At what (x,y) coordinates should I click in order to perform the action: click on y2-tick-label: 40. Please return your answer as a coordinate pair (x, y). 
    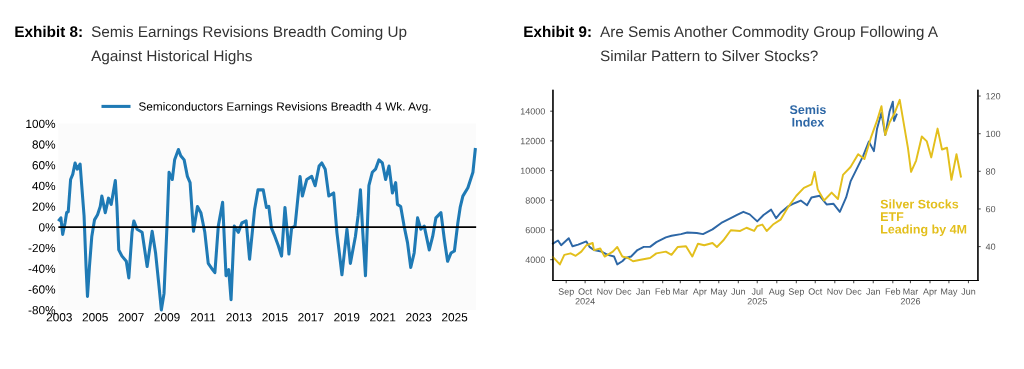
    Looking at the image, I should click on (990, 246).